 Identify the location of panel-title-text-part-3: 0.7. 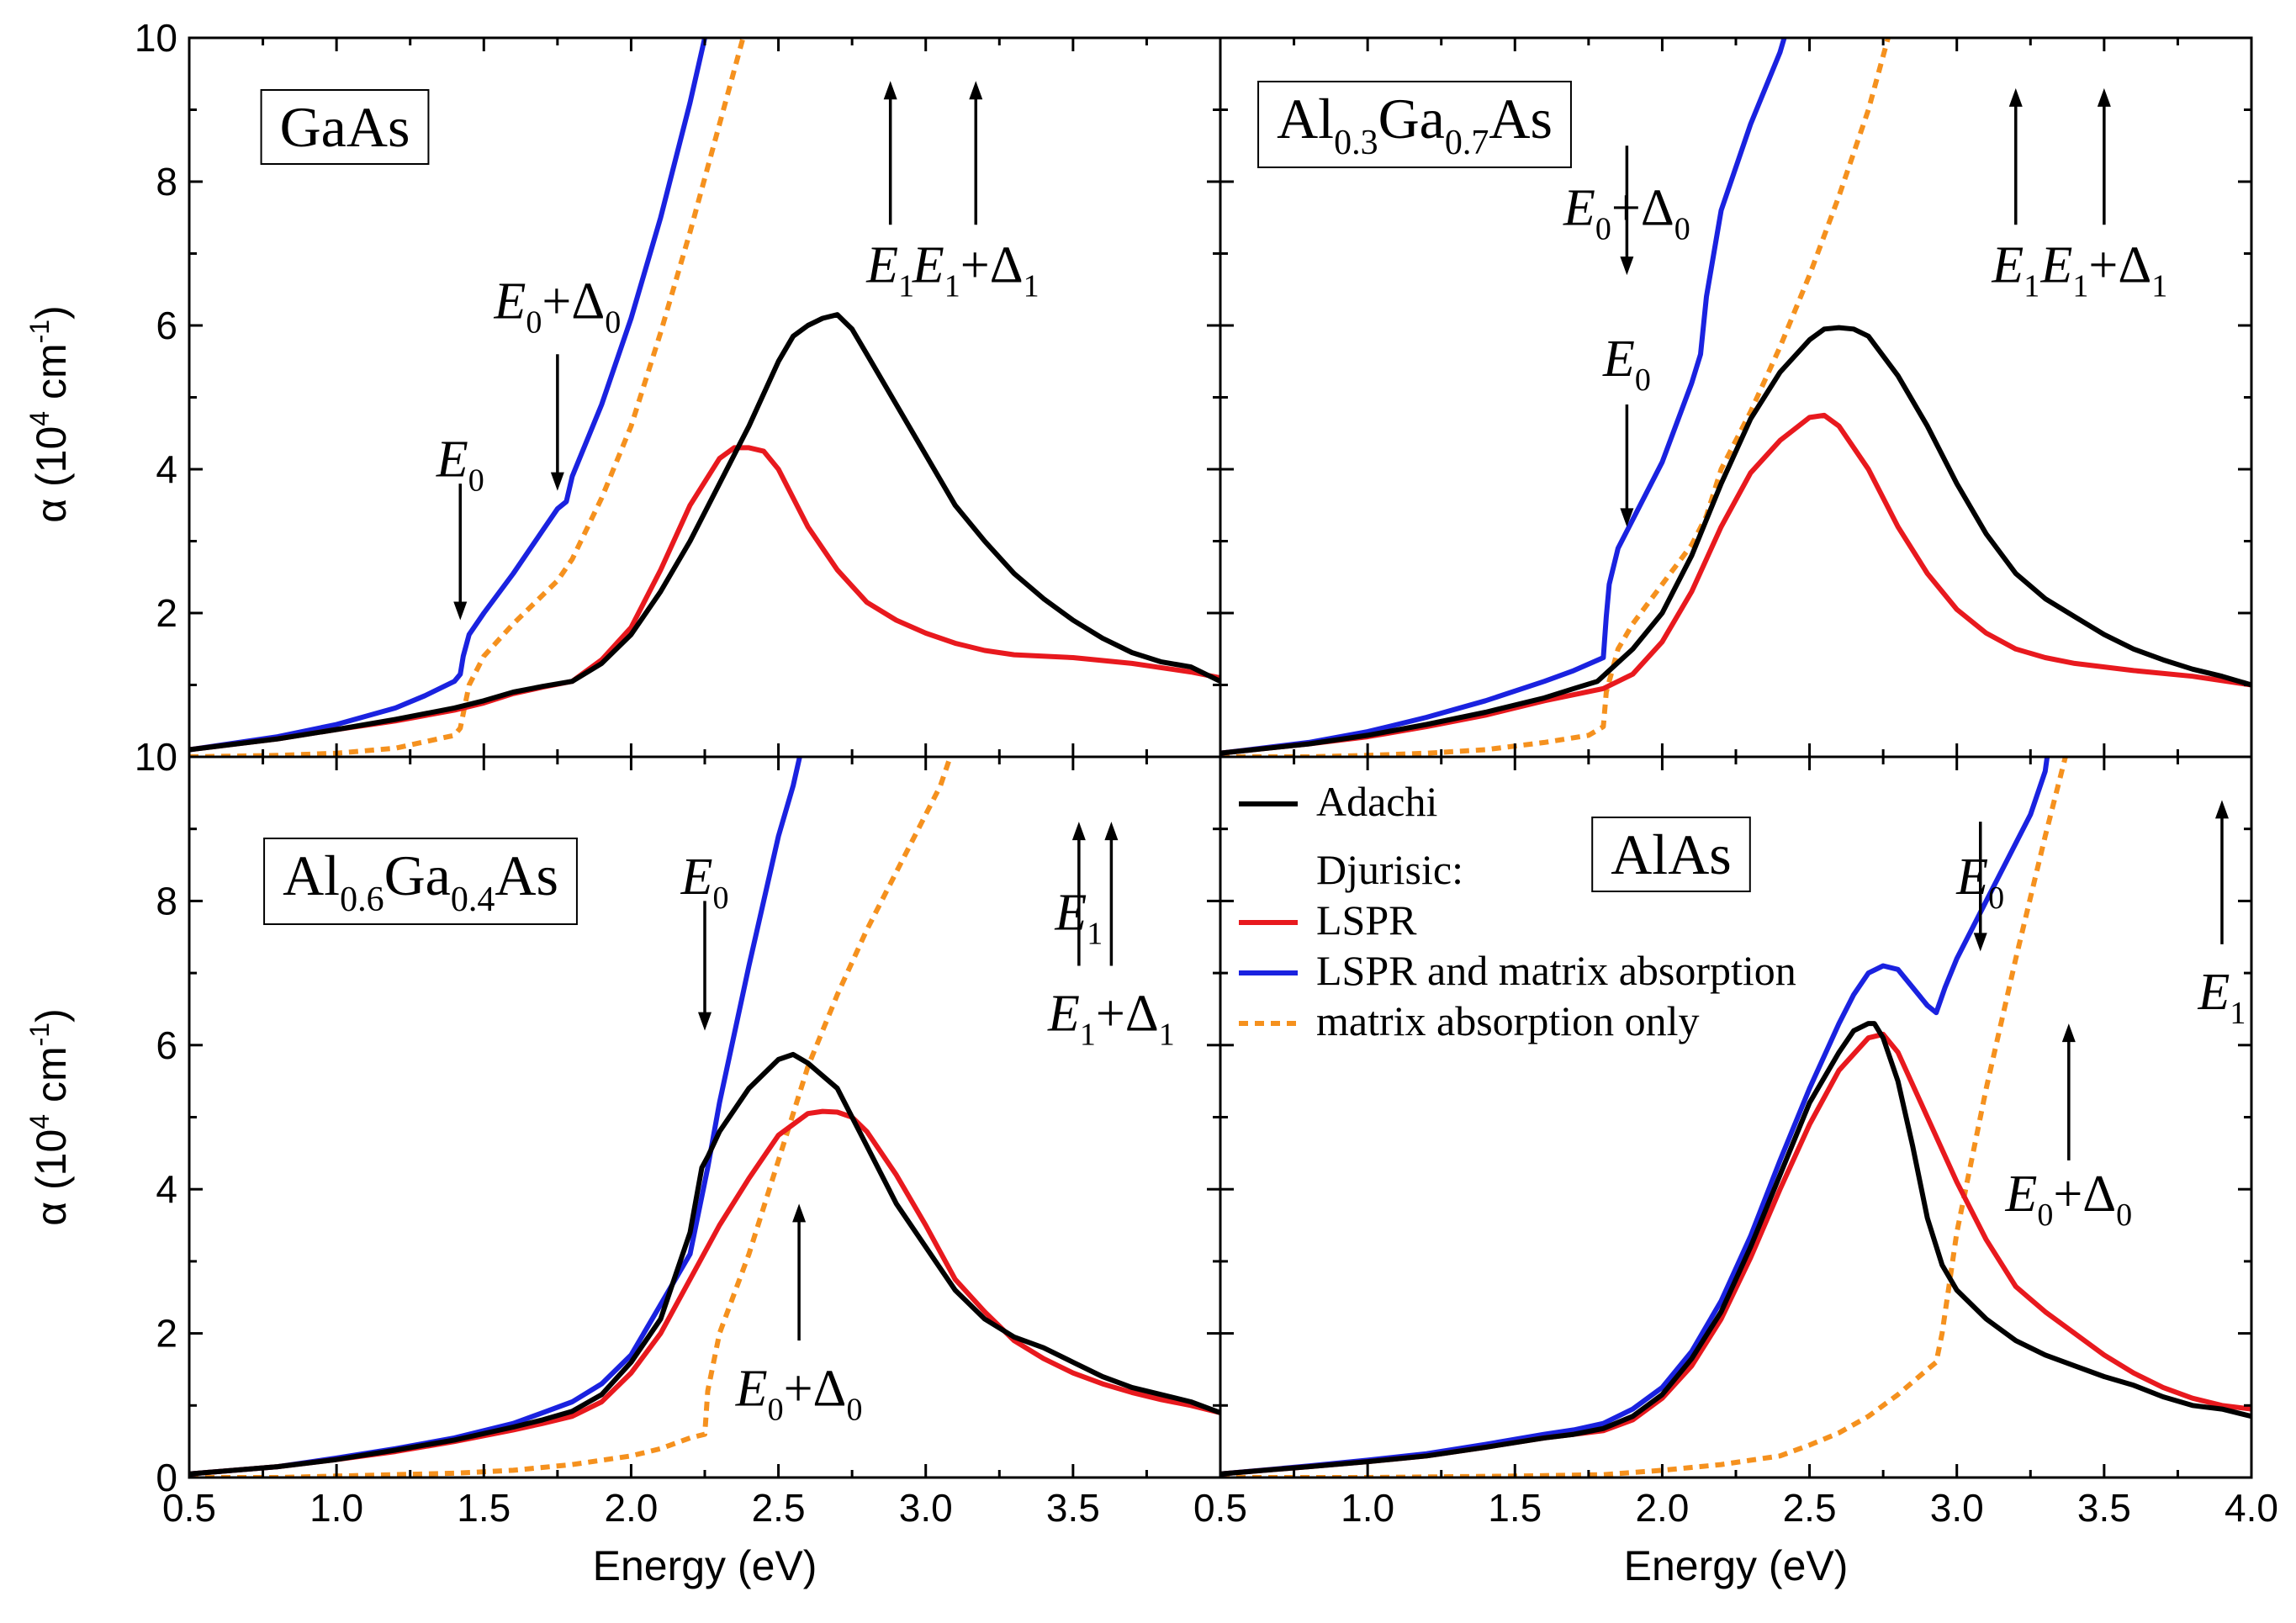
(1467, 143).